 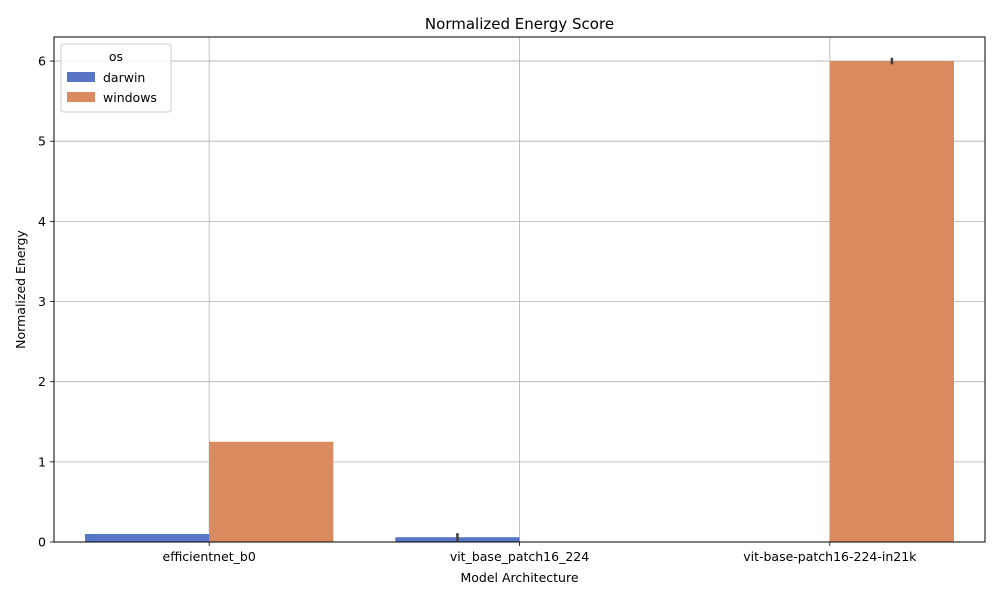 What do you see at coordinates (42, 61) in the screenshot?
I see `y-tick-label: 6` at bounding box center [42, 61].